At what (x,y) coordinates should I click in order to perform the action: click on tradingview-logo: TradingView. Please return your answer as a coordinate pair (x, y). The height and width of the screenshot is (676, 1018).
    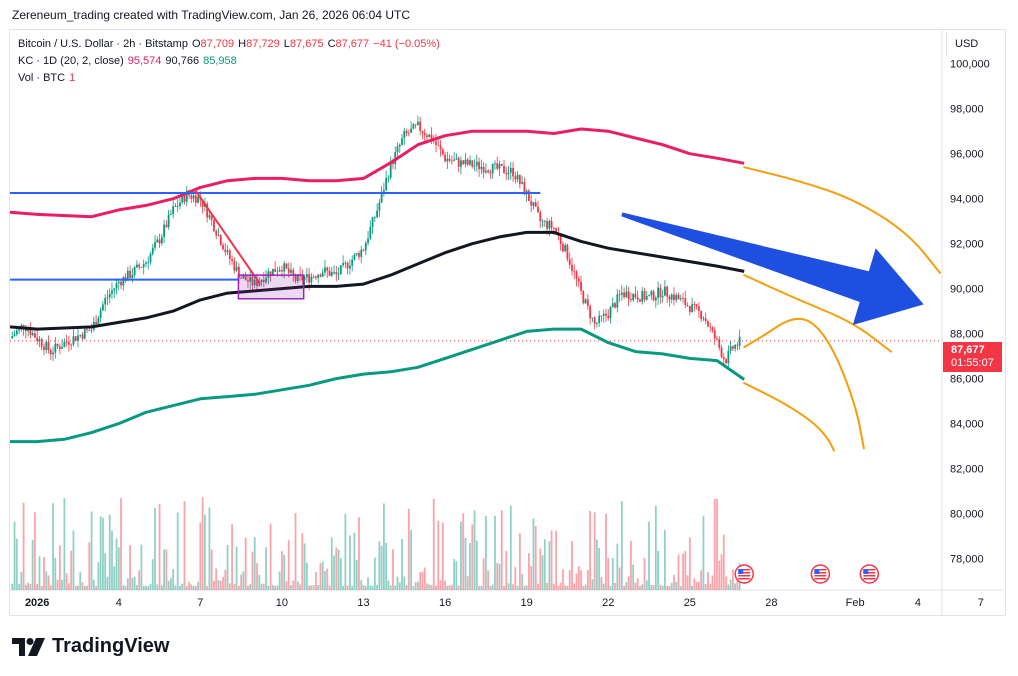
    Looking at the image, I should click on (90, 646).